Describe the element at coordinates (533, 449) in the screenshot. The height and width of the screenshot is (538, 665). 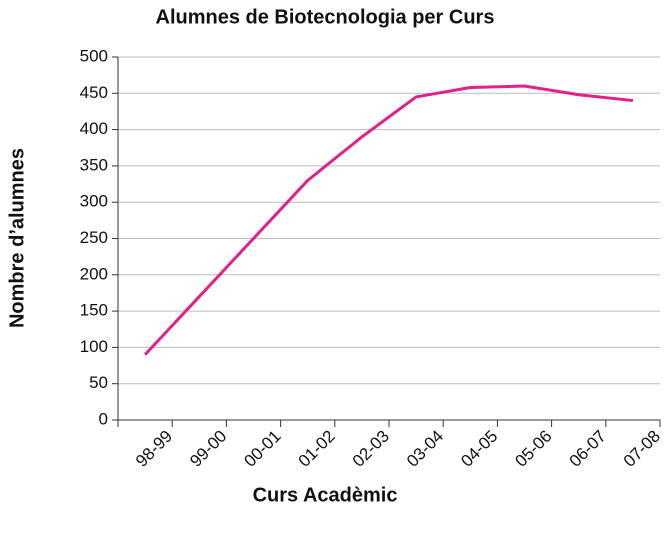
I see `x-tick-label: 05-06` at that location.